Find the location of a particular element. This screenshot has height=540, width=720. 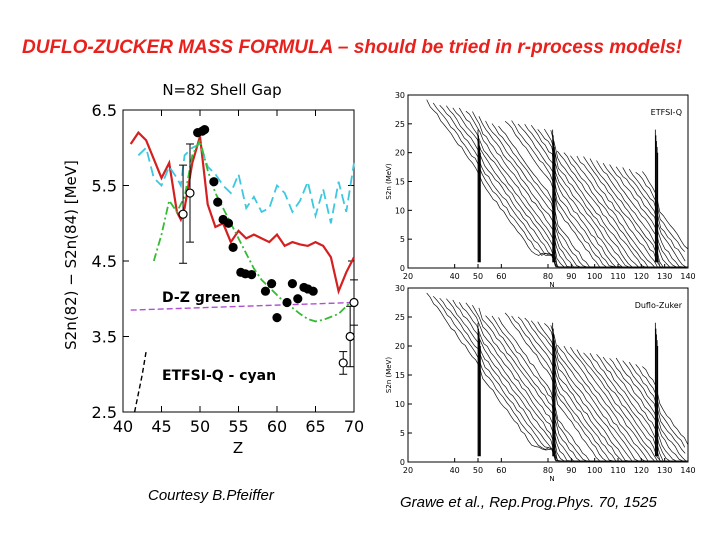

credit-right: Grawe et al., Rep.Prog.Phys. 70, 1525 is located at coordinates (528, 502).